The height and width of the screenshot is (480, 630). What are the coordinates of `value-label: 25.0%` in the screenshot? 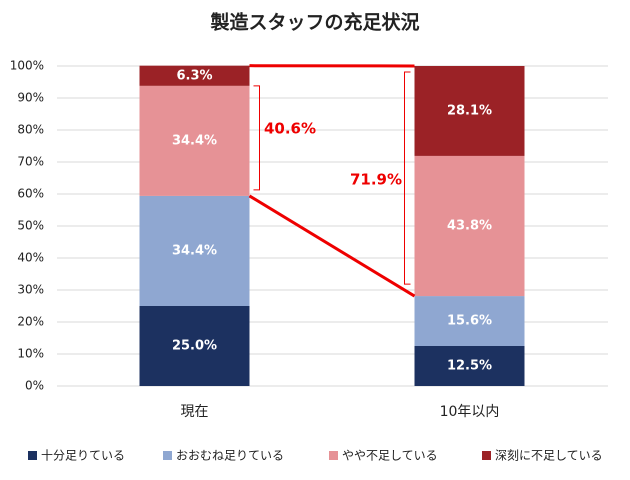 It's located at (194, 346).